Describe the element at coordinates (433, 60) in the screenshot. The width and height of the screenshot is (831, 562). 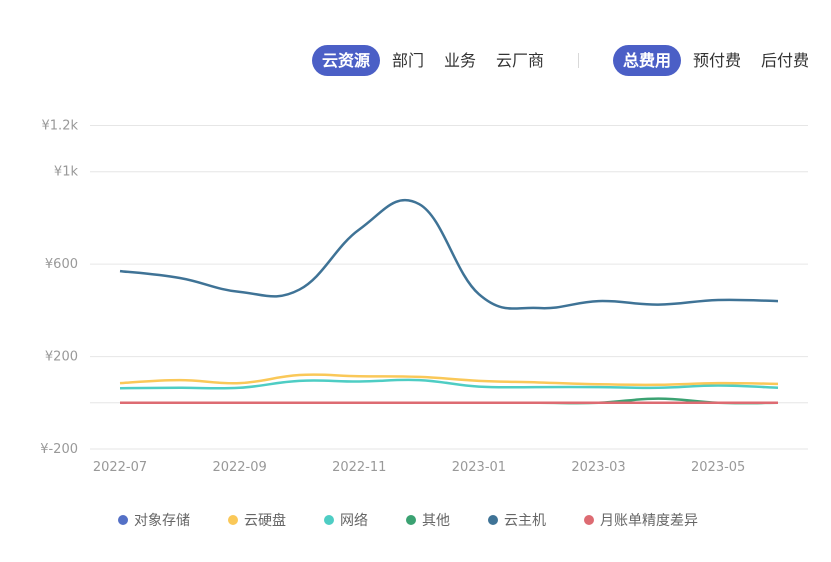
I see `dimension-tabs: 云资源 部门 业务 云厂商` at that location.